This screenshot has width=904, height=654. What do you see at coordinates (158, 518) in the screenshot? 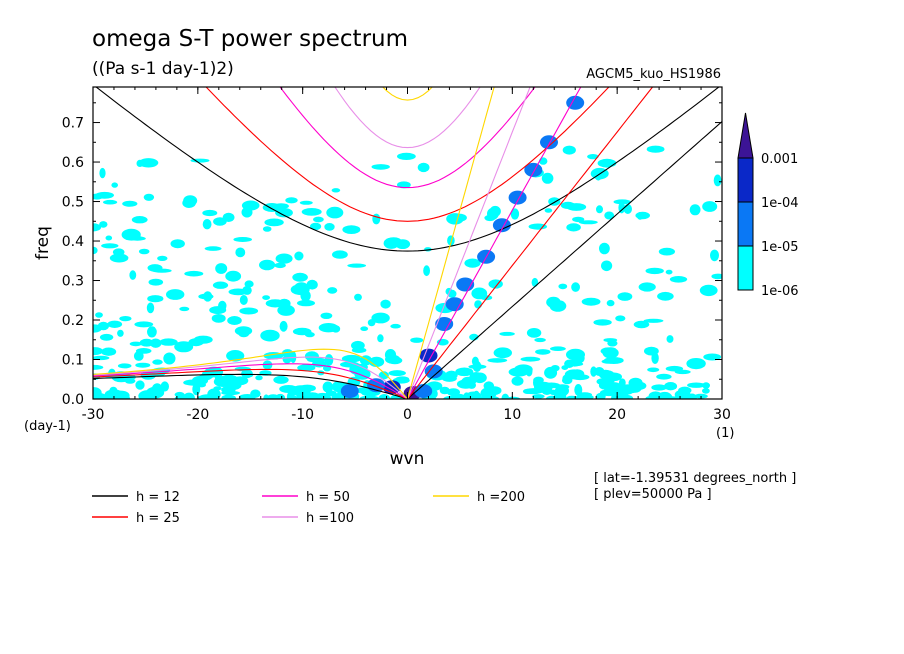
I see `legend-label: h = 25` at bounding box center [158, 518].